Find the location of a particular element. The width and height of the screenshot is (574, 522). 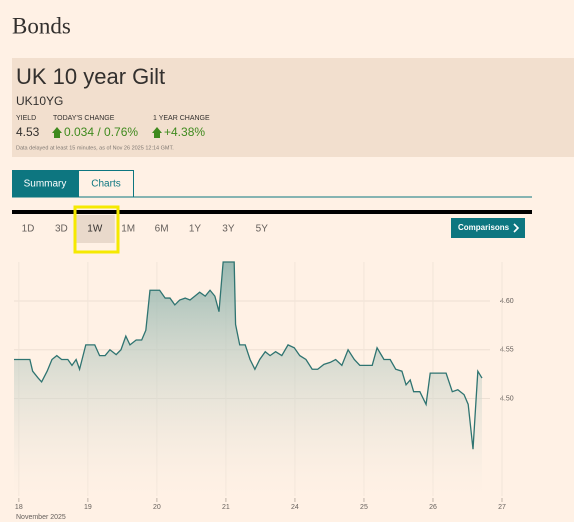

chevron is located at coordinates (516, 228).